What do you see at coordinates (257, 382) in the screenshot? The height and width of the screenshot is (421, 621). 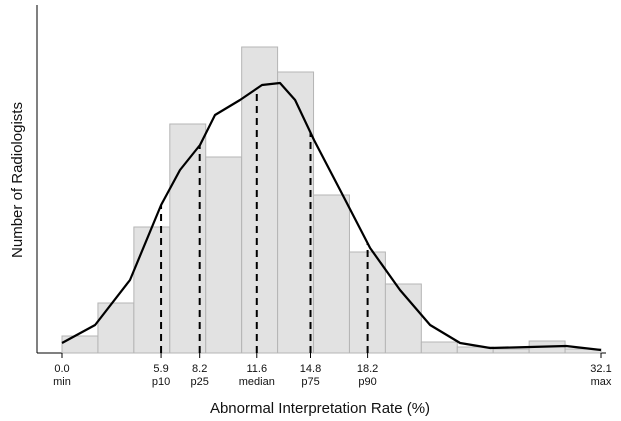 I see `x-tick-sublabel: median` at bounding box center [257, 382].